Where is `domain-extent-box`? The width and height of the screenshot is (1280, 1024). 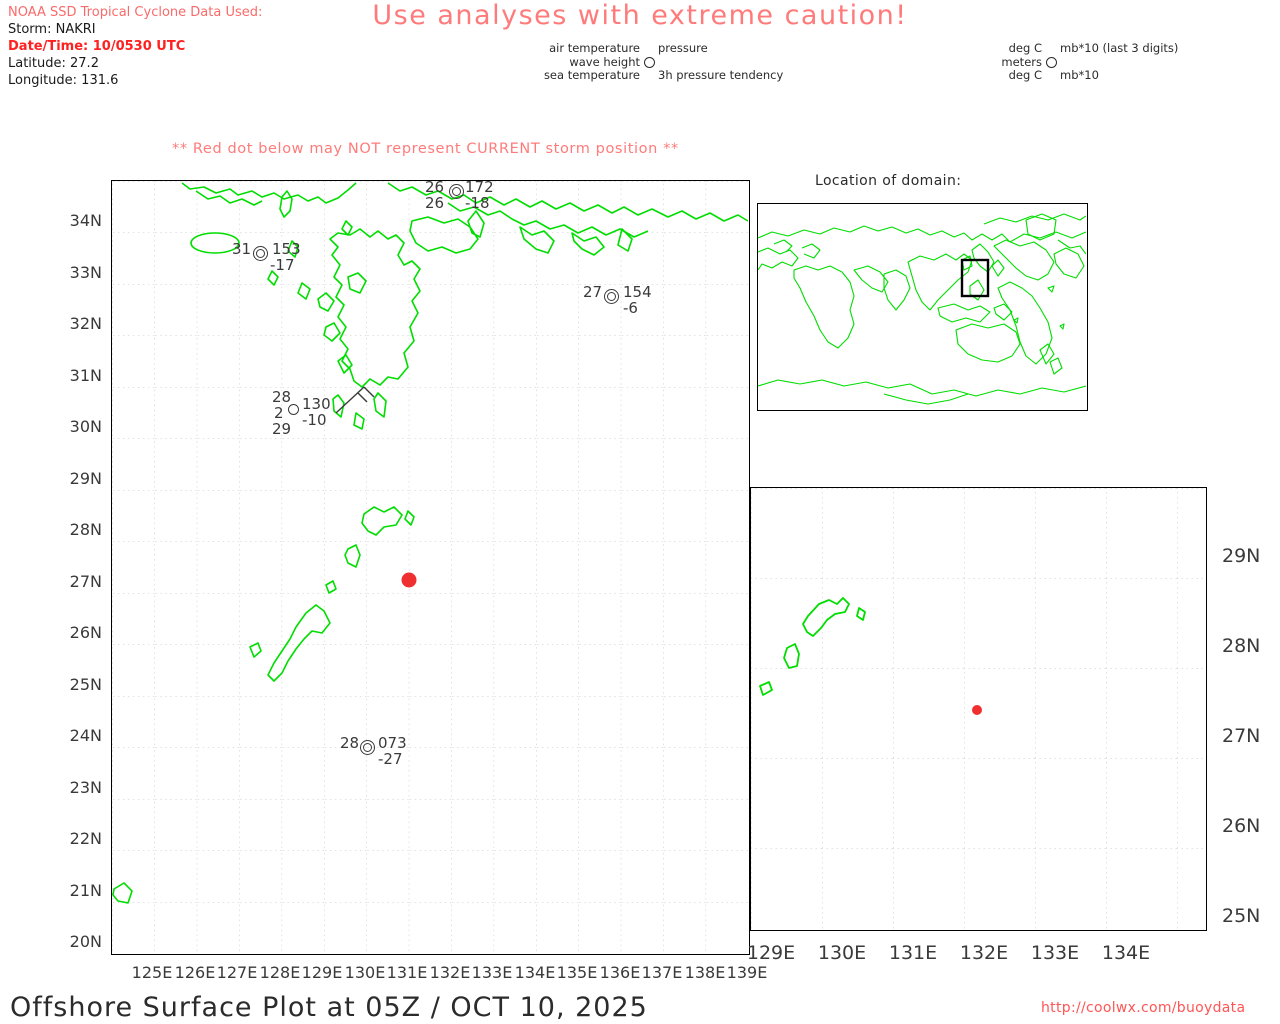 domain-extent-box is located at coordinates (975, 278).